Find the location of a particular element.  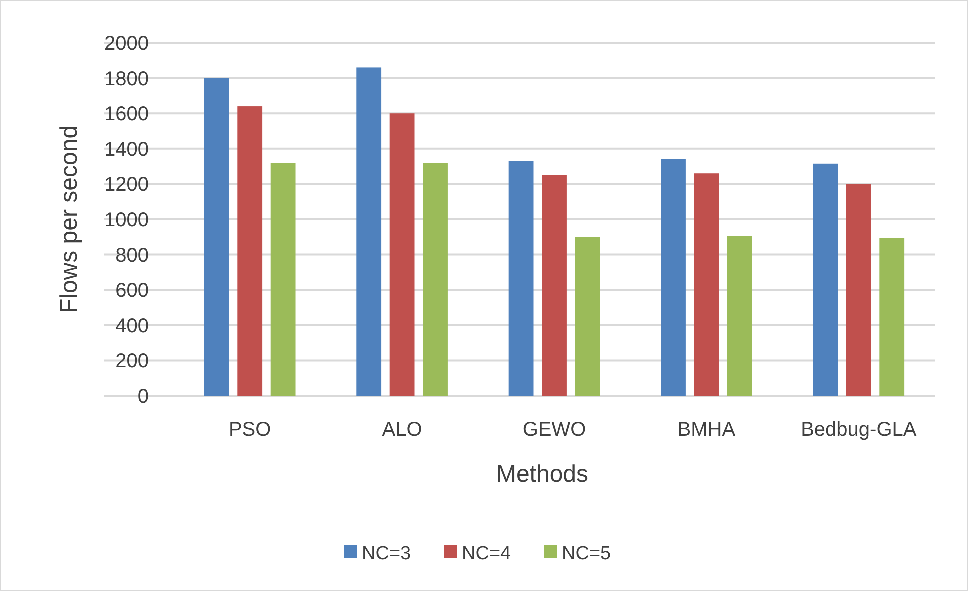

y-tick-label: 2000 is located at coordinates (126, 44).